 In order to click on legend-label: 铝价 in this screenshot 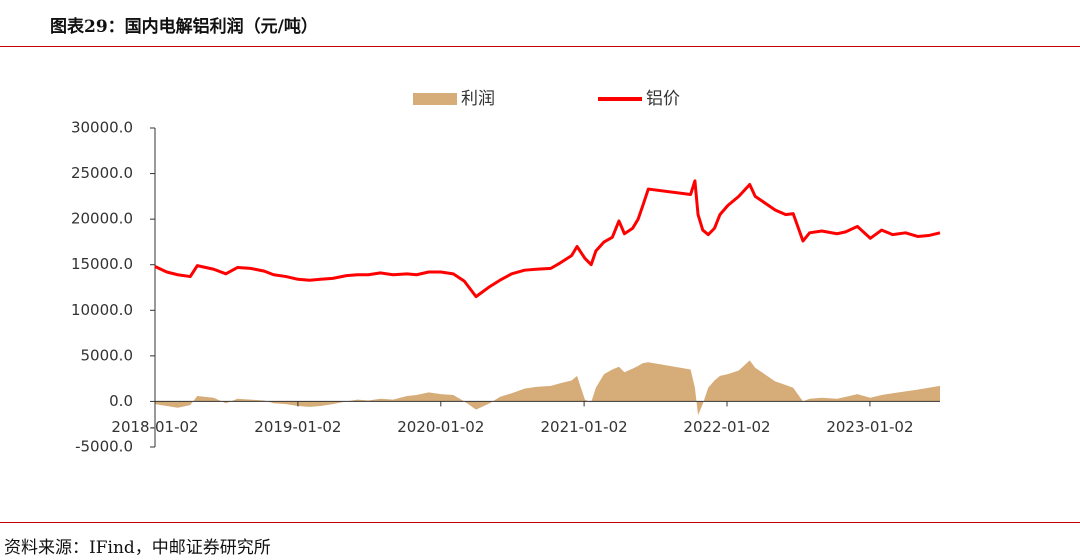, I will do `click(663, 99)`.